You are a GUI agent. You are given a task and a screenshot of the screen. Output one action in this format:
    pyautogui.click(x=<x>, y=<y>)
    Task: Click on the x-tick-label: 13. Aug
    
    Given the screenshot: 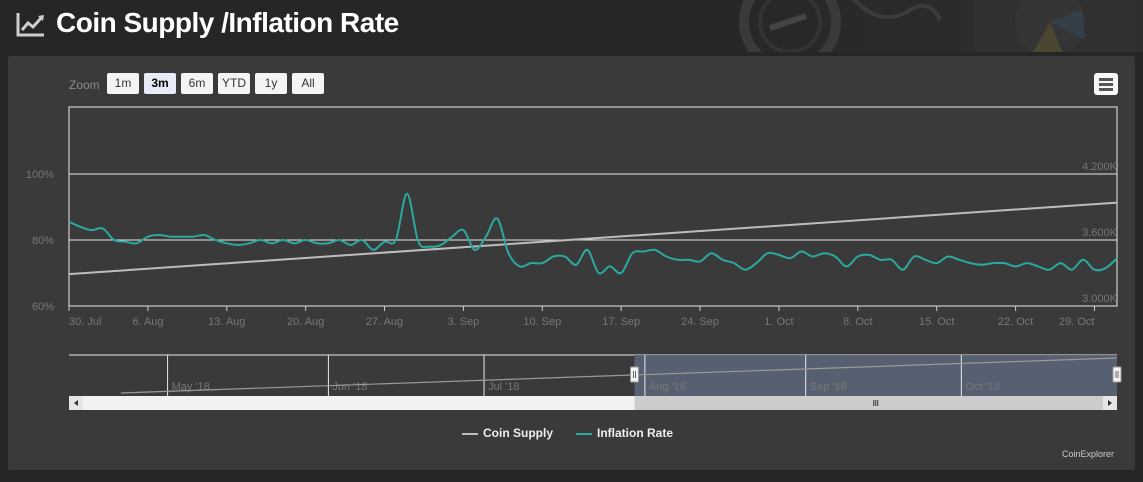 What is the action you would take?
    pyautogui.click(x=226, y=322)
    